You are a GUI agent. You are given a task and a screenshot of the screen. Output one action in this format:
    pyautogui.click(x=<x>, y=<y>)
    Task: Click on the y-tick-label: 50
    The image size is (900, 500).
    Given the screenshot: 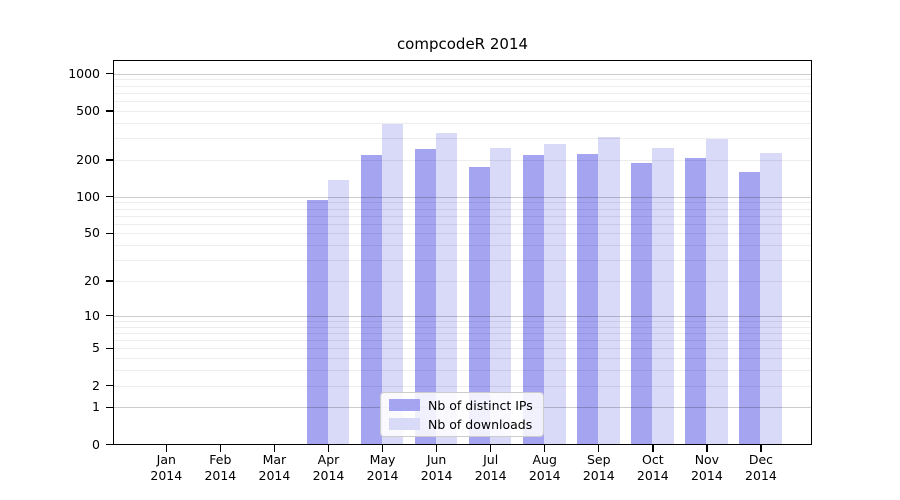 What is the action you would take?
    pyautogui.click(x=92, y=233)
    